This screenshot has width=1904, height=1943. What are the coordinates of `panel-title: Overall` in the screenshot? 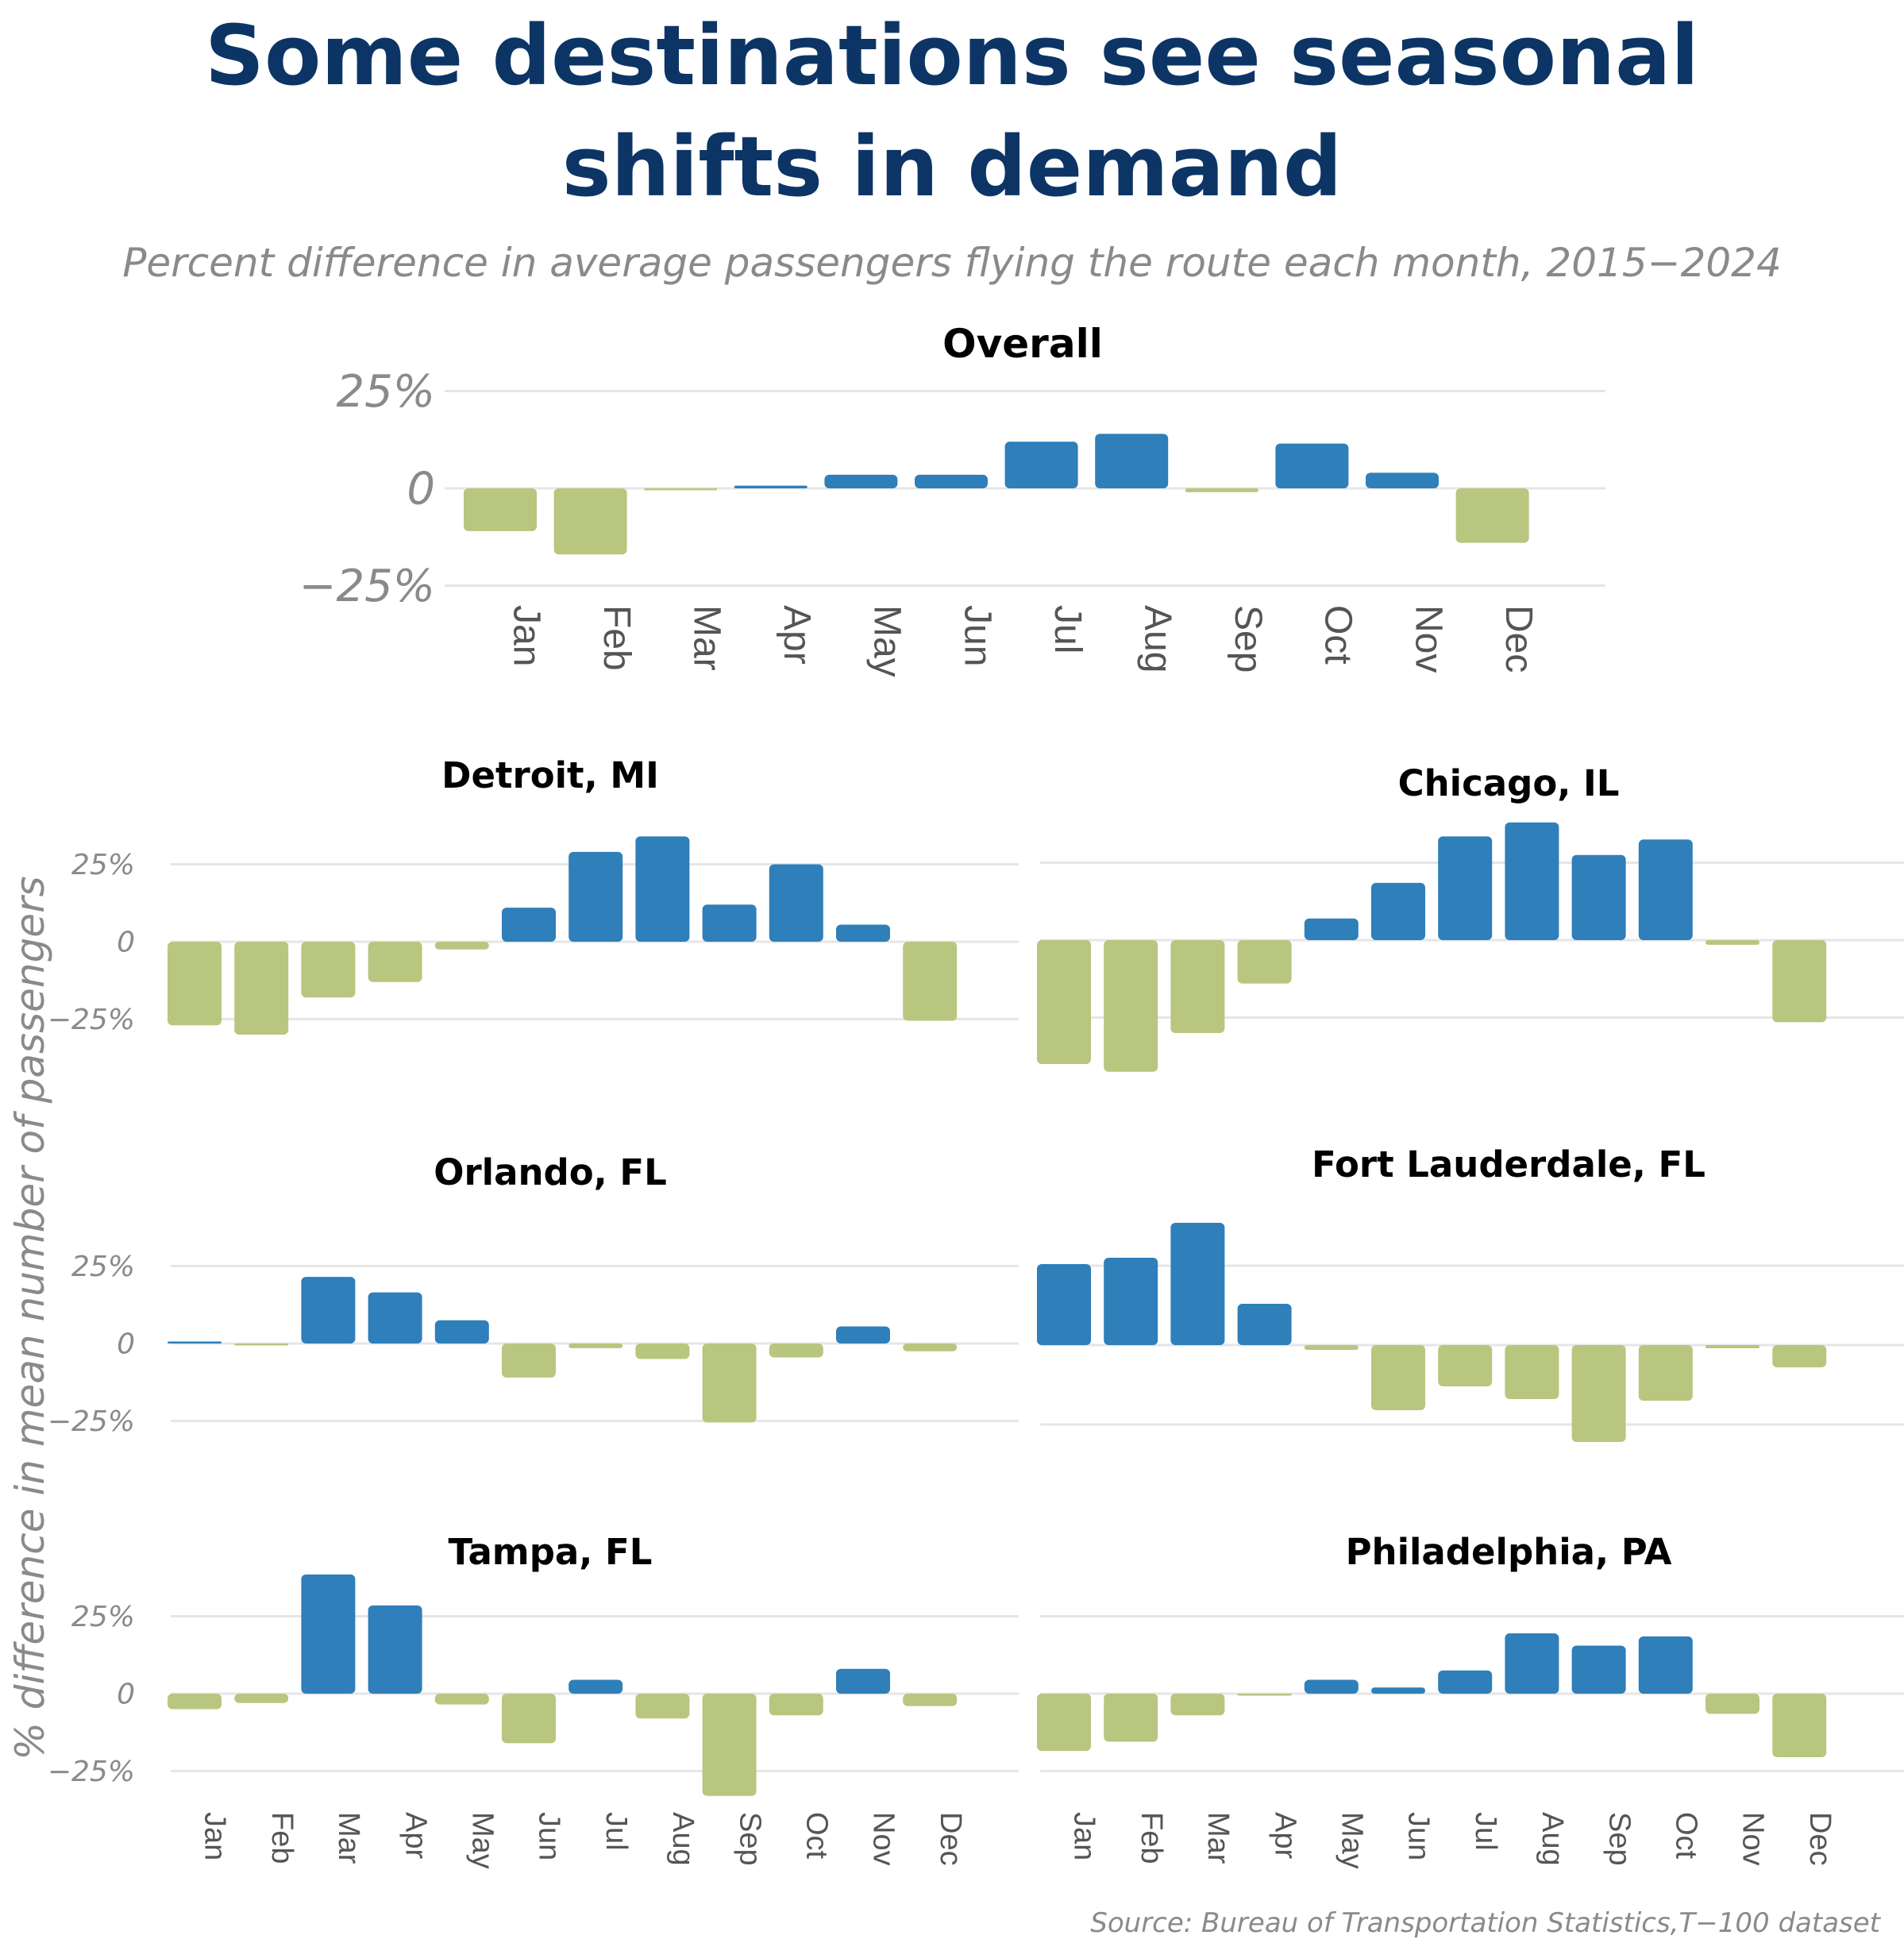 It's located at (1022, 344).